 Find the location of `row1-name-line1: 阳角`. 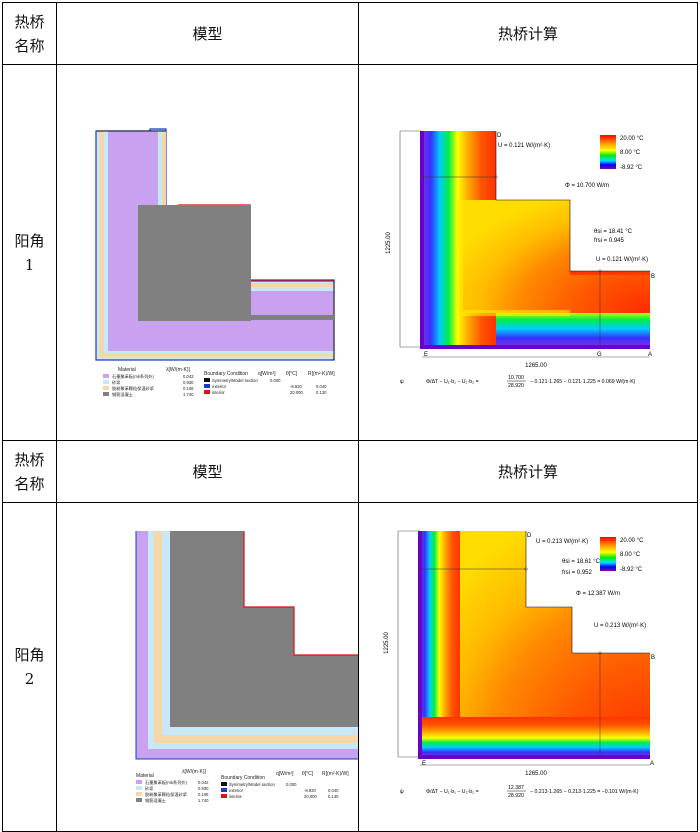

row1-name-line1: 阳角 is located at coordinates (29, 240).